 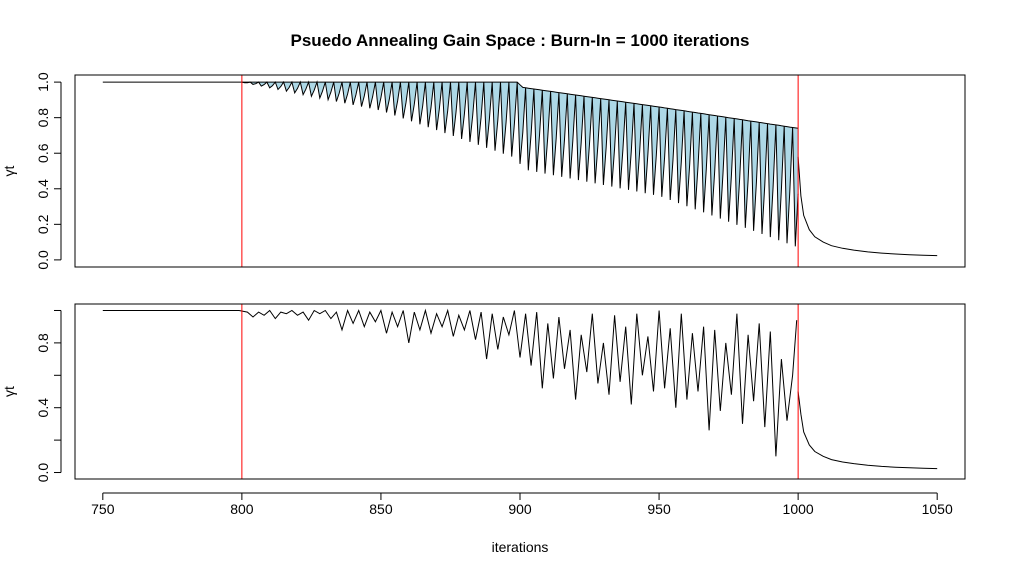 I want to click on x-tick-label: 800, so click(x=242, y=509).